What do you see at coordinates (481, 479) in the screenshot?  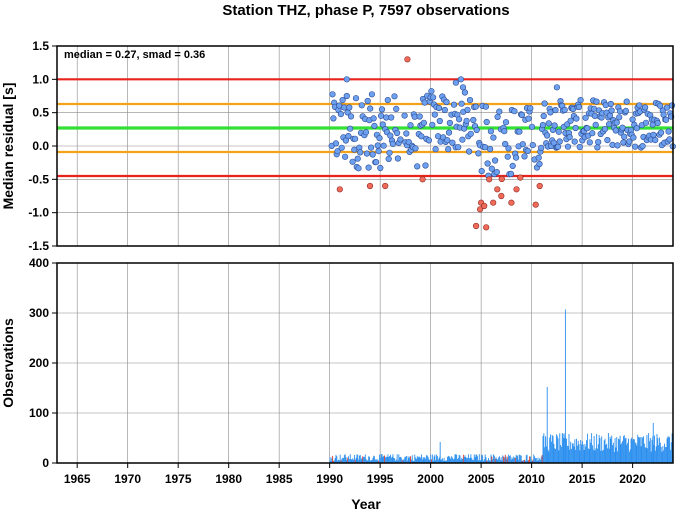 I see `observations-x-tick-label: 2005` at bounding box center [481, 479].